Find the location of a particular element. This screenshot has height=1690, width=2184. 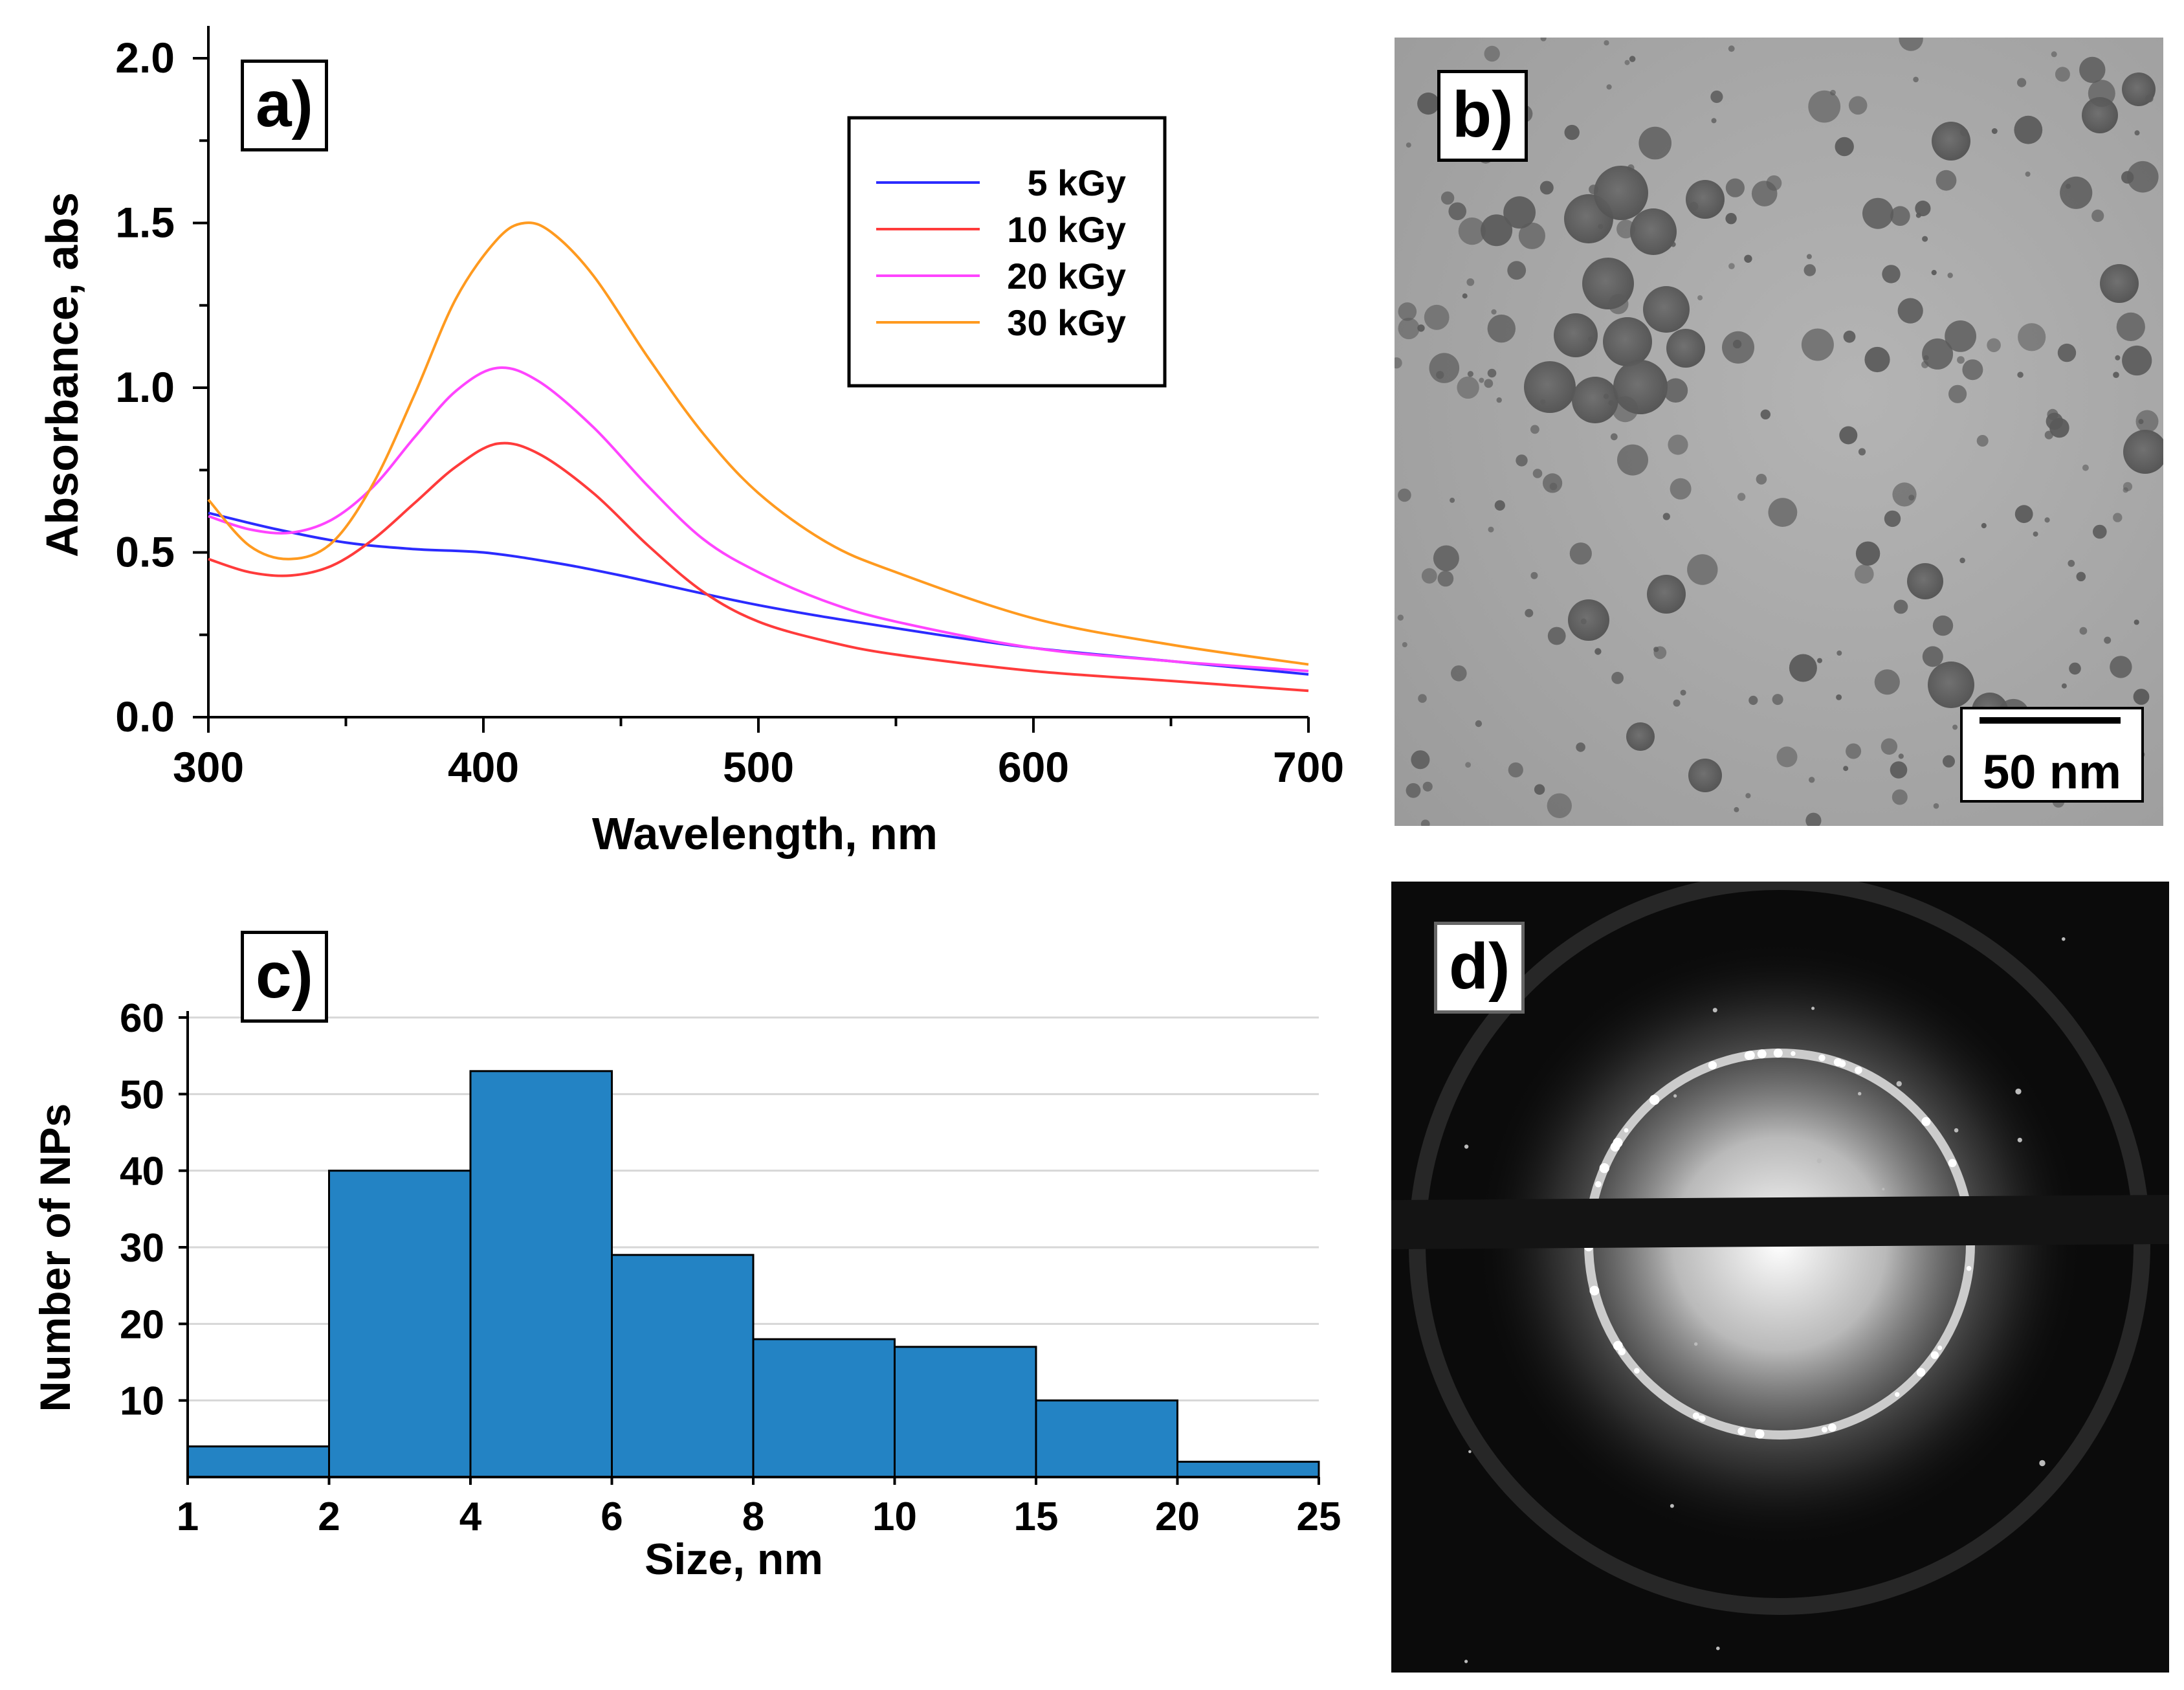

panel-c-label: c) is located at coordinates (284, 977).